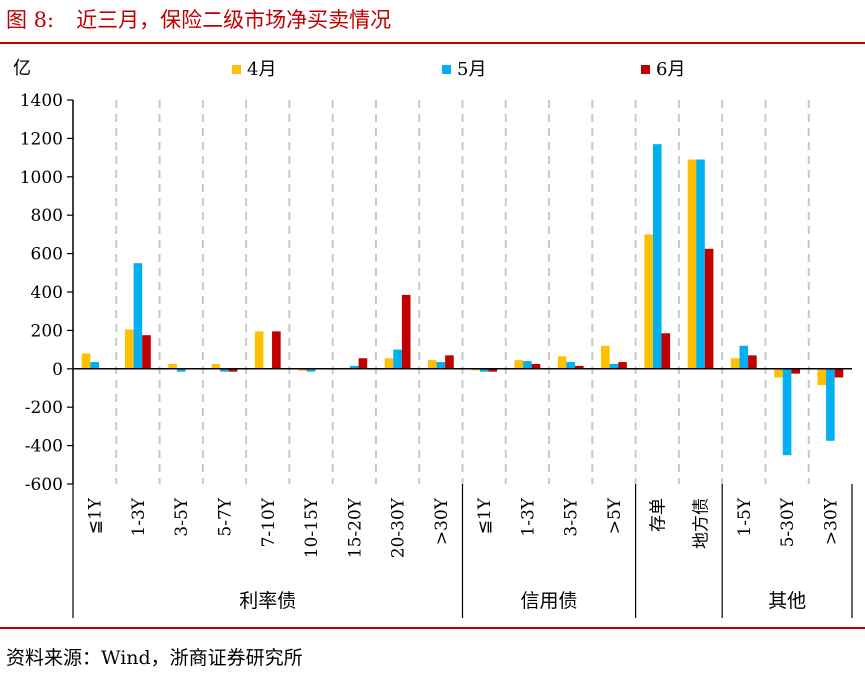 The image size is (865, 679). What do you see at coordinates (522, 601) in the screenshot?
I see `group-labels: 利率债 信用债 其他` at bounding box center [522, 601].